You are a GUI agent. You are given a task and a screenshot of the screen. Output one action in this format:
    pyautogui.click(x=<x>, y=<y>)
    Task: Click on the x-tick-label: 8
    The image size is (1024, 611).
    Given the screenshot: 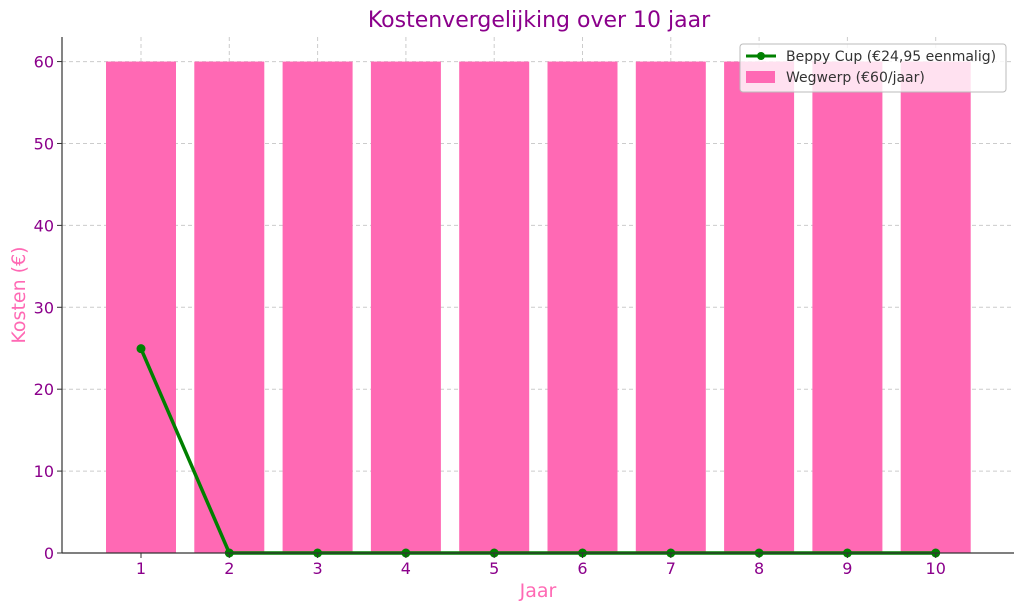 What is the action you would take?
    pyautogui.click(x=759, y=568)
    